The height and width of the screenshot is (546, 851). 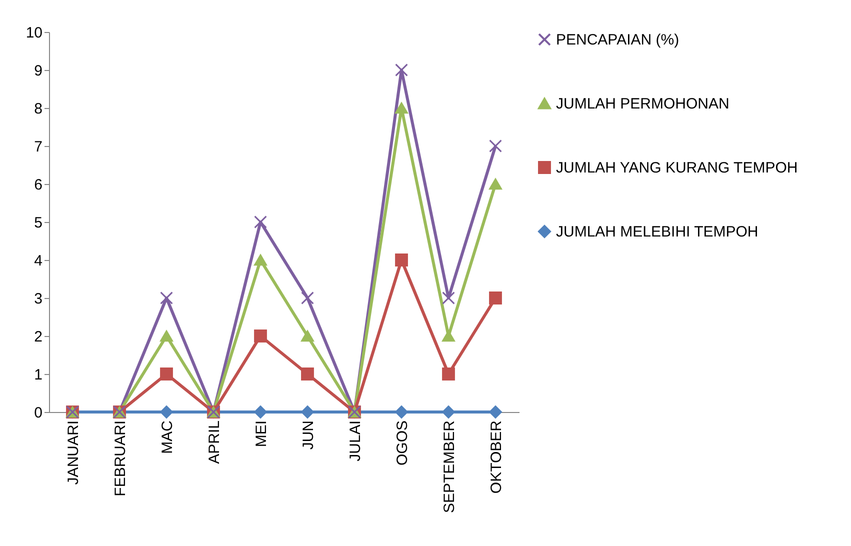 I want to click on y-tick-label: 8, so click(x=38, y=109).